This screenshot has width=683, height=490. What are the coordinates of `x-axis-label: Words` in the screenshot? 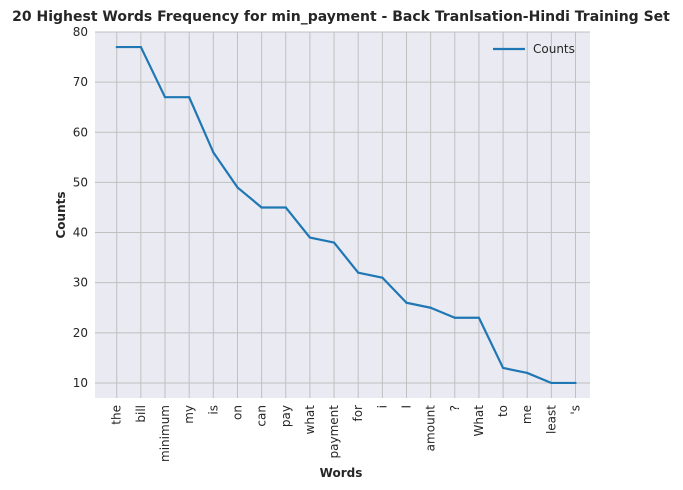 It's located at (341, 473).